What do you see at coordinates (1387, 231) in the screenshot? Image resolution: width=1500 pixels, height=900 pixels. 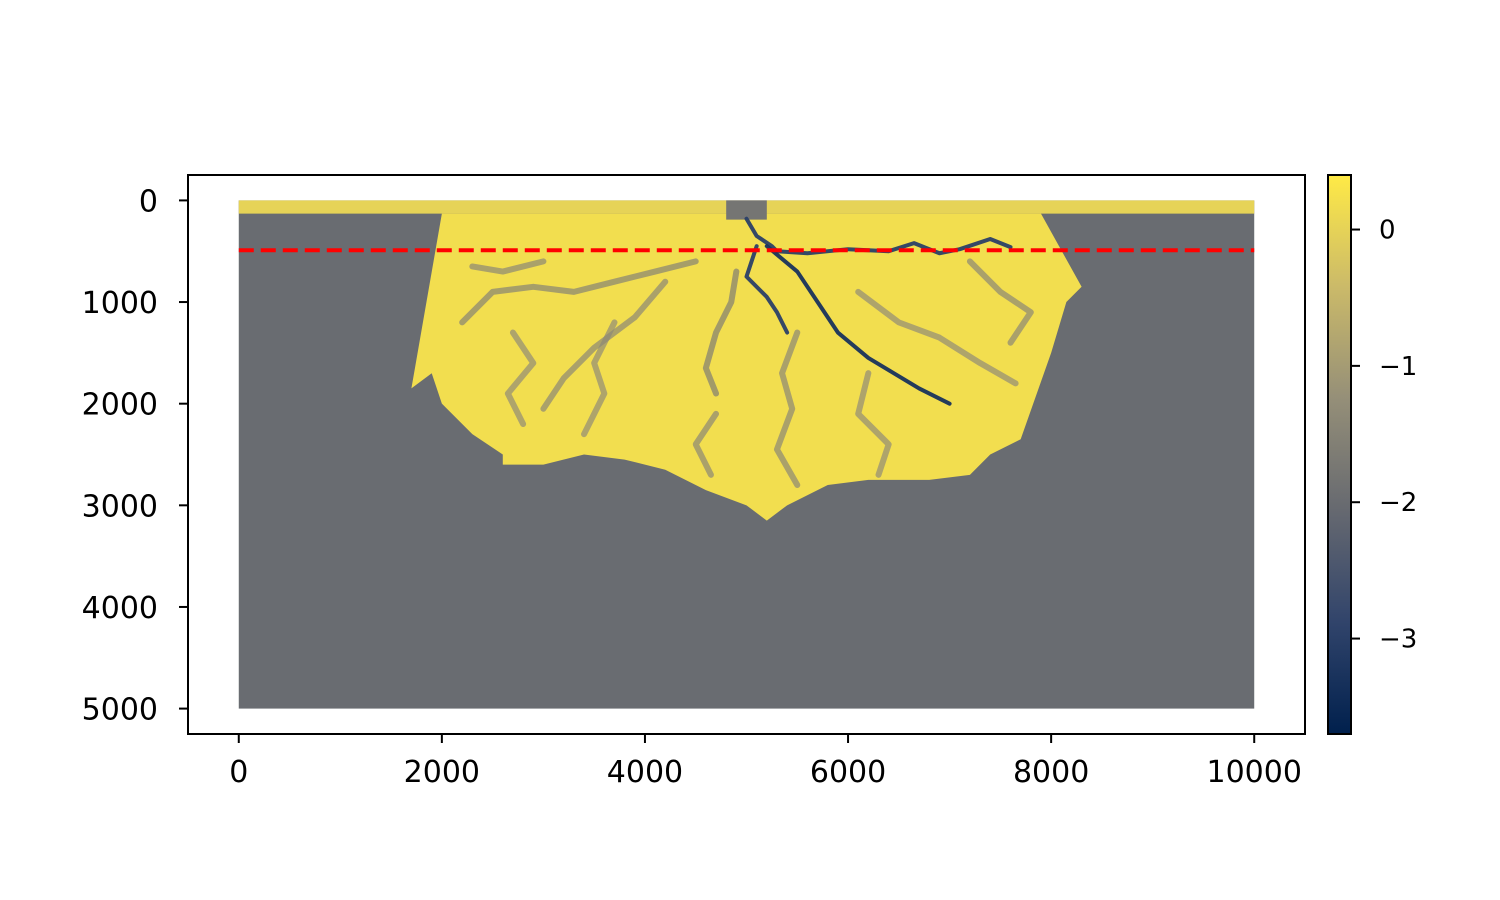 I see `colorbar-tick-label: 0` at bounding box center [1387, 231].